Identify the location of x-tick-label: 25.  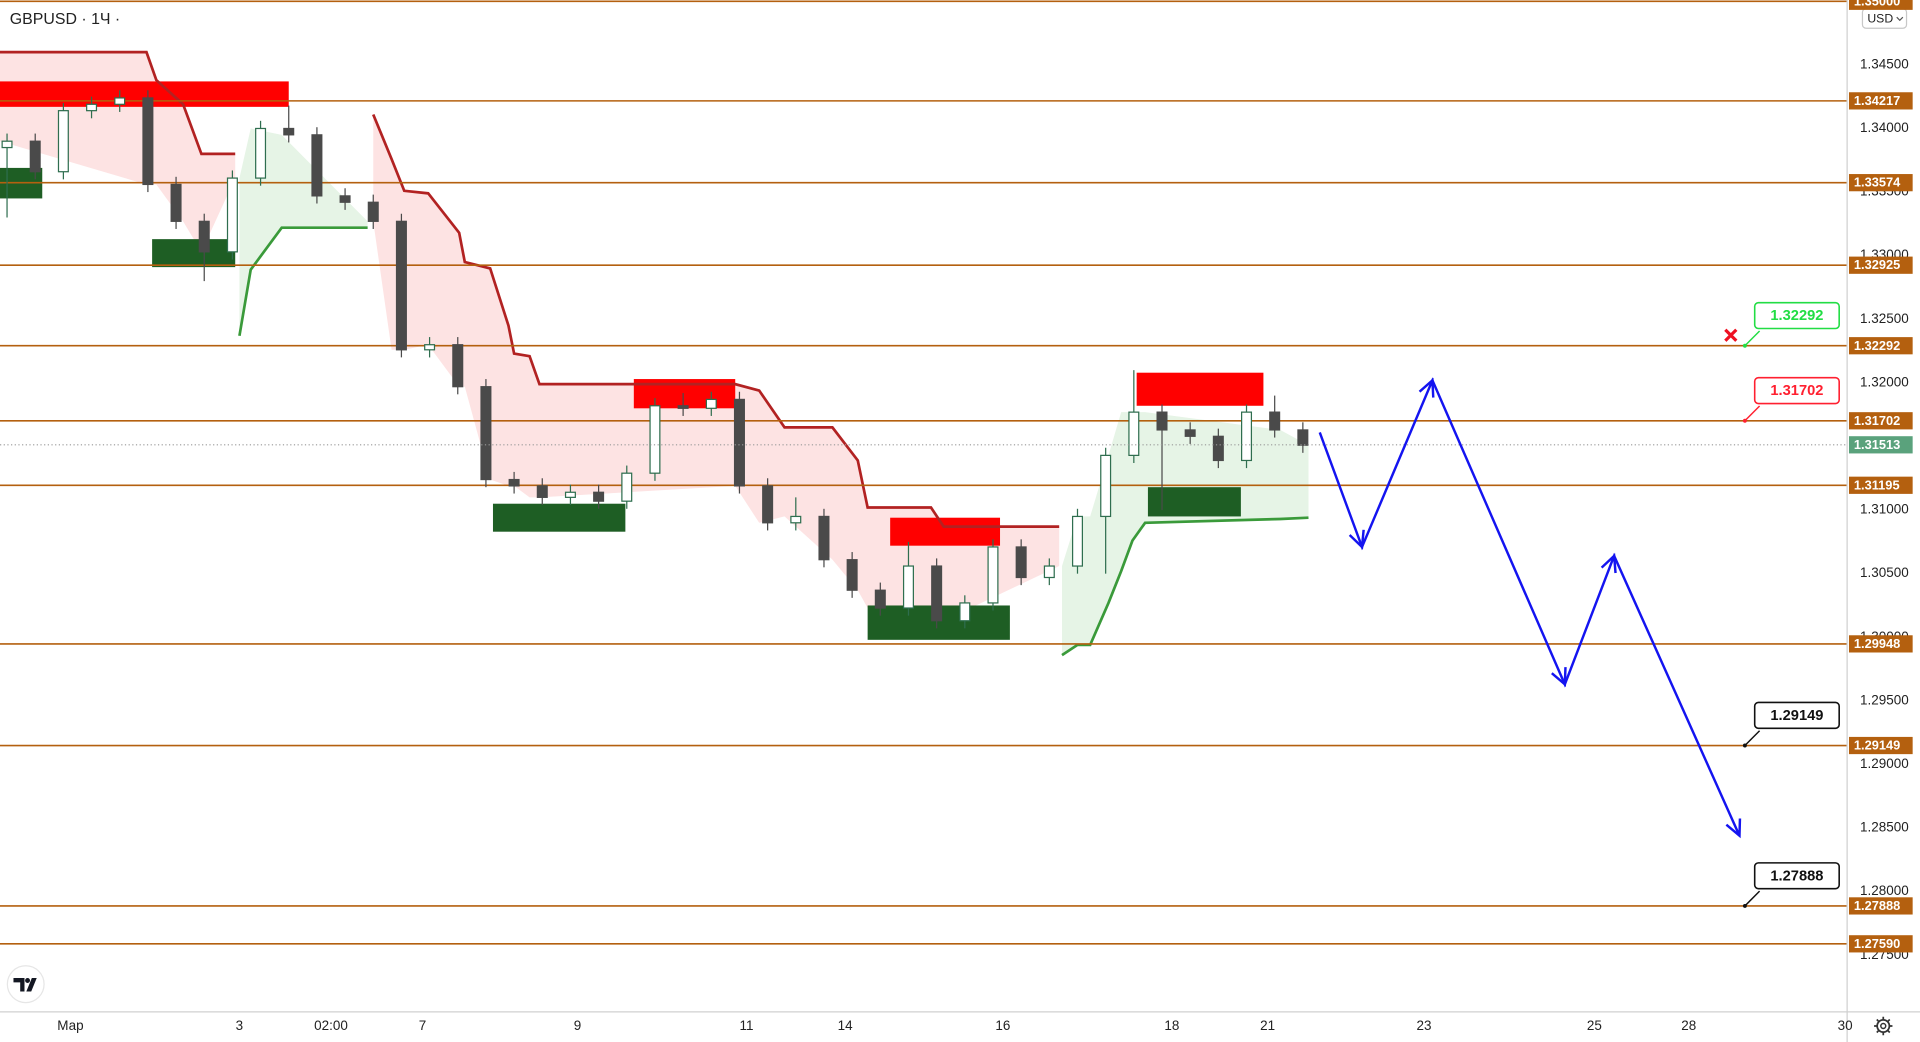
(1594, 1025).